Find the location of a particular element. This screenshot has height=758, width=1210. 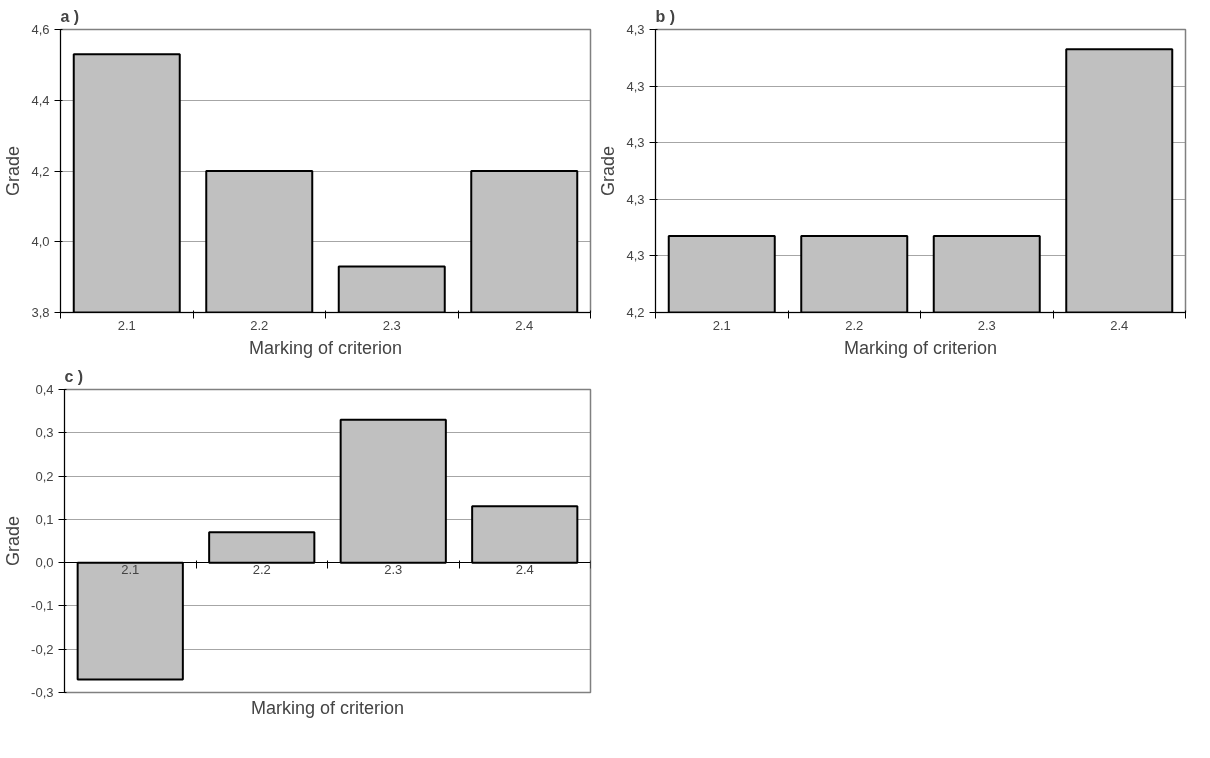

chart-title: c ) is located at coordinates (74, 376).